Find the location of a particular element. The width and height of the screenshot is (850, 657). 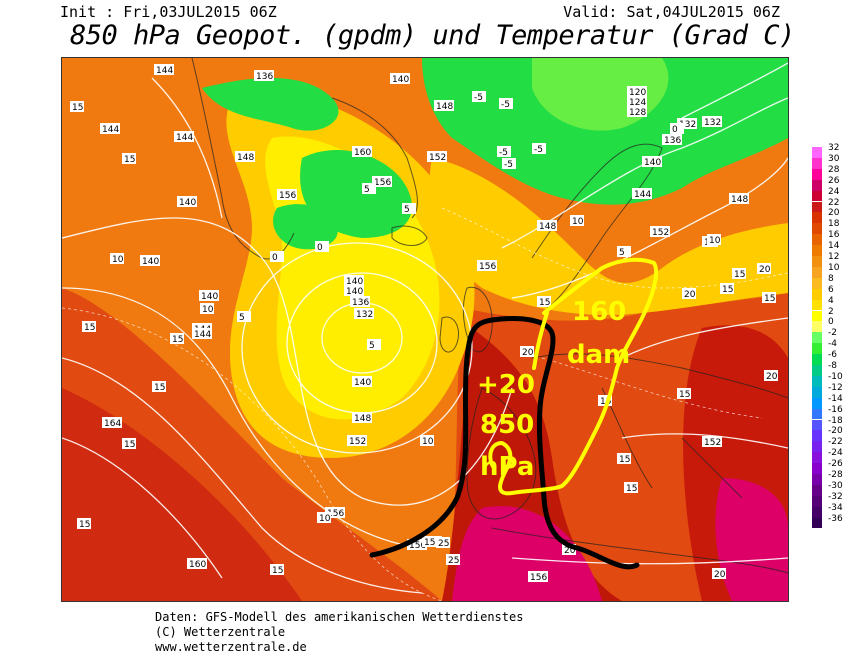

legend-label: 28 is located at coordinates (834, 169).